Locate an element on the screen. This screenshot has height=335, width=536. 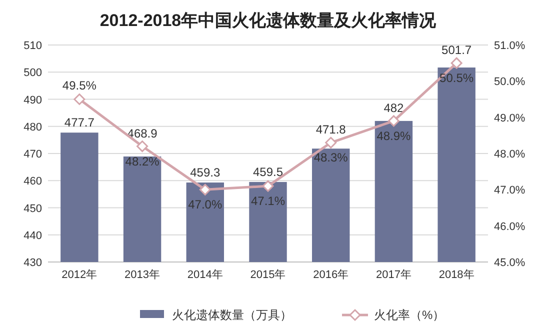
data-label: 48.3% is located at coordinates (331, 157).